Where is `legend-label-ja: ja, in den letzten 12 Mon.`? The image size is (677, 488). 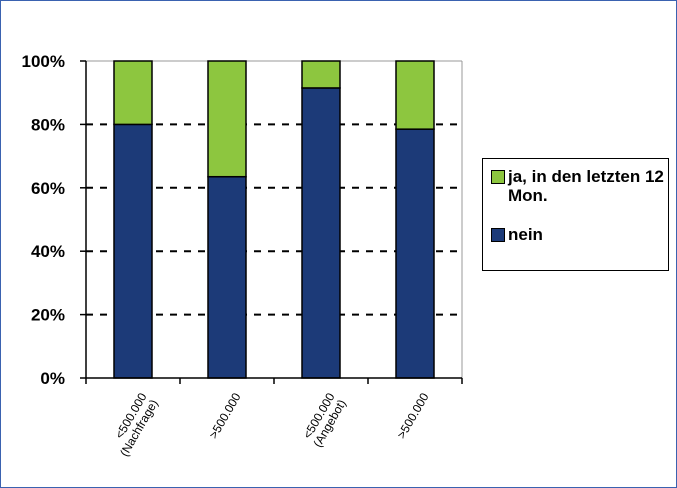 legend-label-ja: ja, in den letzten 12 Mon. is located at coordinates (586, 186).